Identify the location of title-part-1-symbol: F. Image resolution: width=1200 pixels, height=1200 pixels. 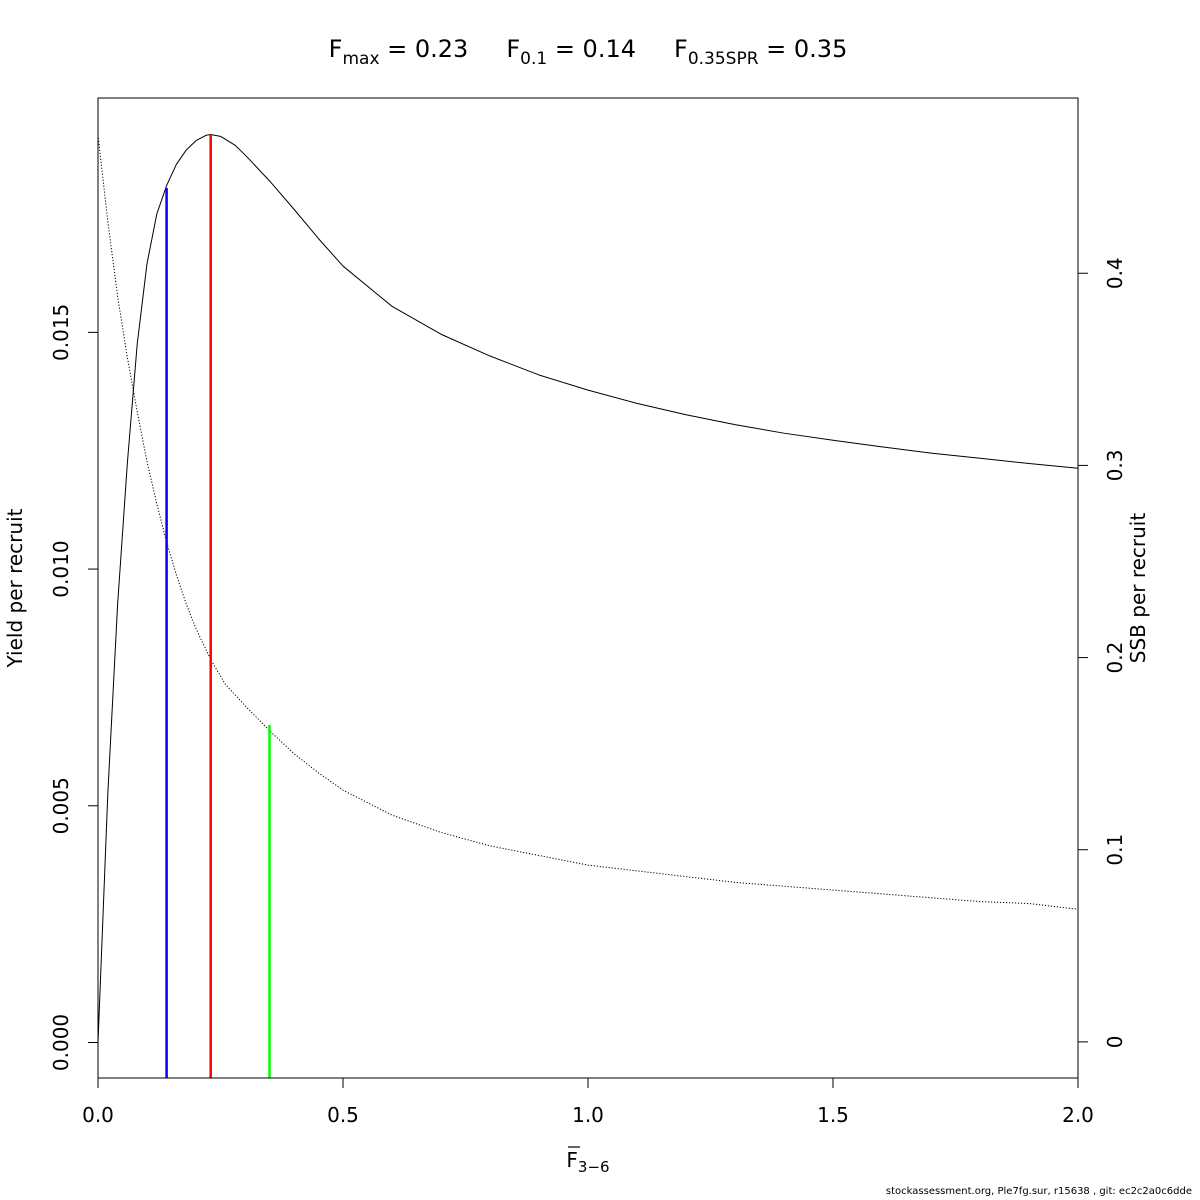
(513, 49).